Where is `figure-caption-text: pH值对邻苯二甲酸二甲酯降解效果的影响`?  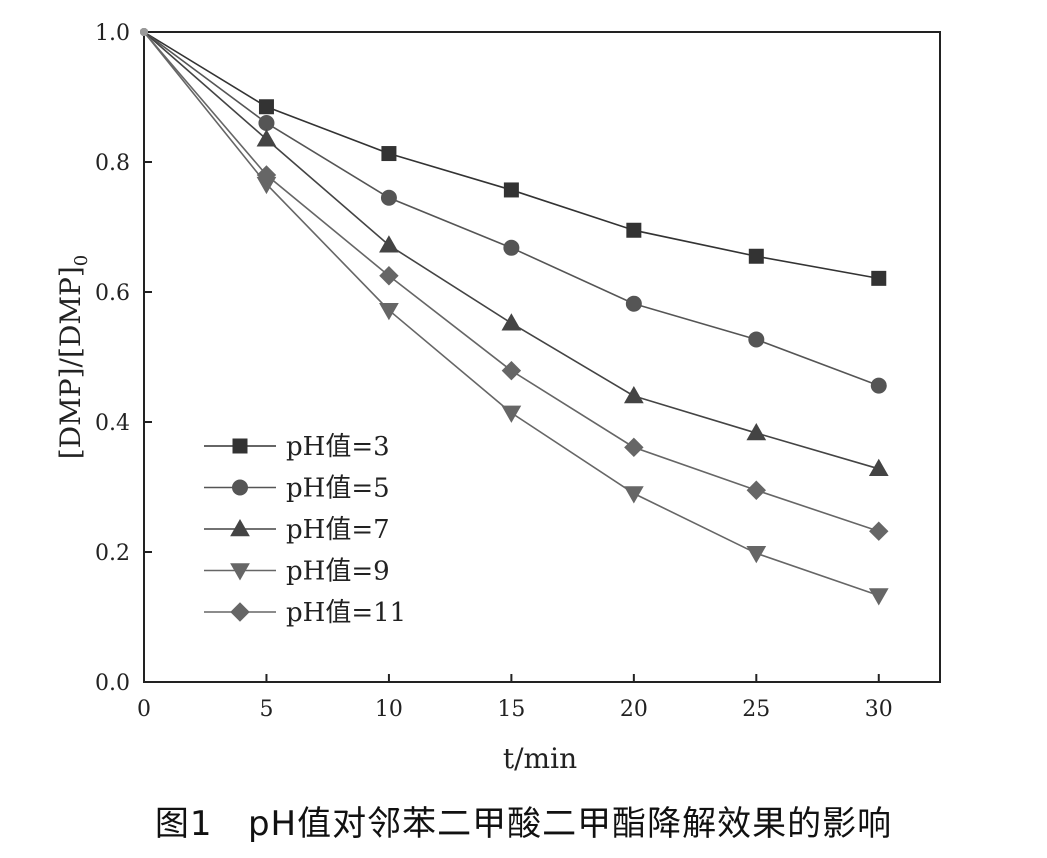
figure-caption-text: pH值对邻苯二甲酸二甲酯降解效果的影响 is located at coordinates (570, 824).